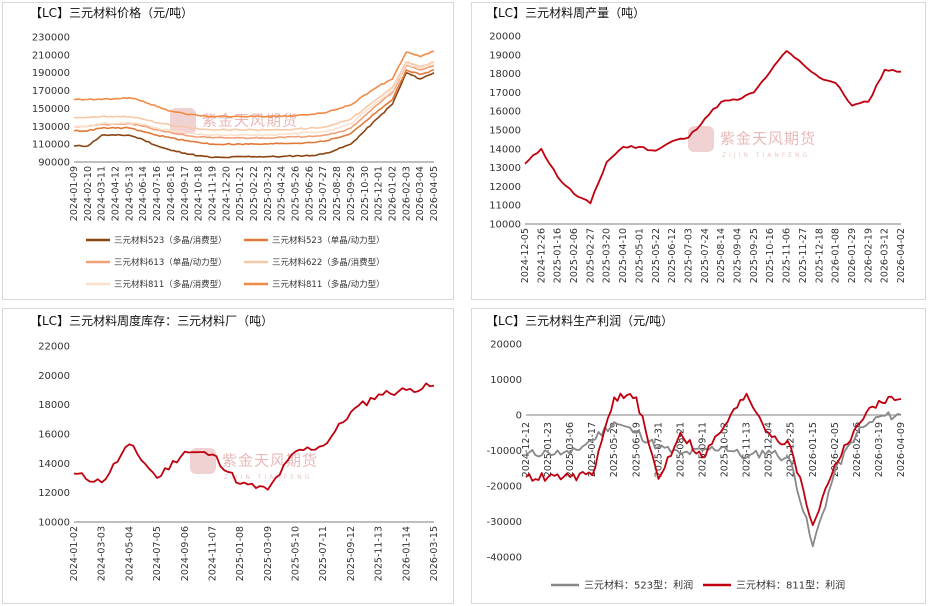 Image resolution: width=928 pixels, height=606 pixels. I want to click on y-tick-label: -30000, so click(504, 522).